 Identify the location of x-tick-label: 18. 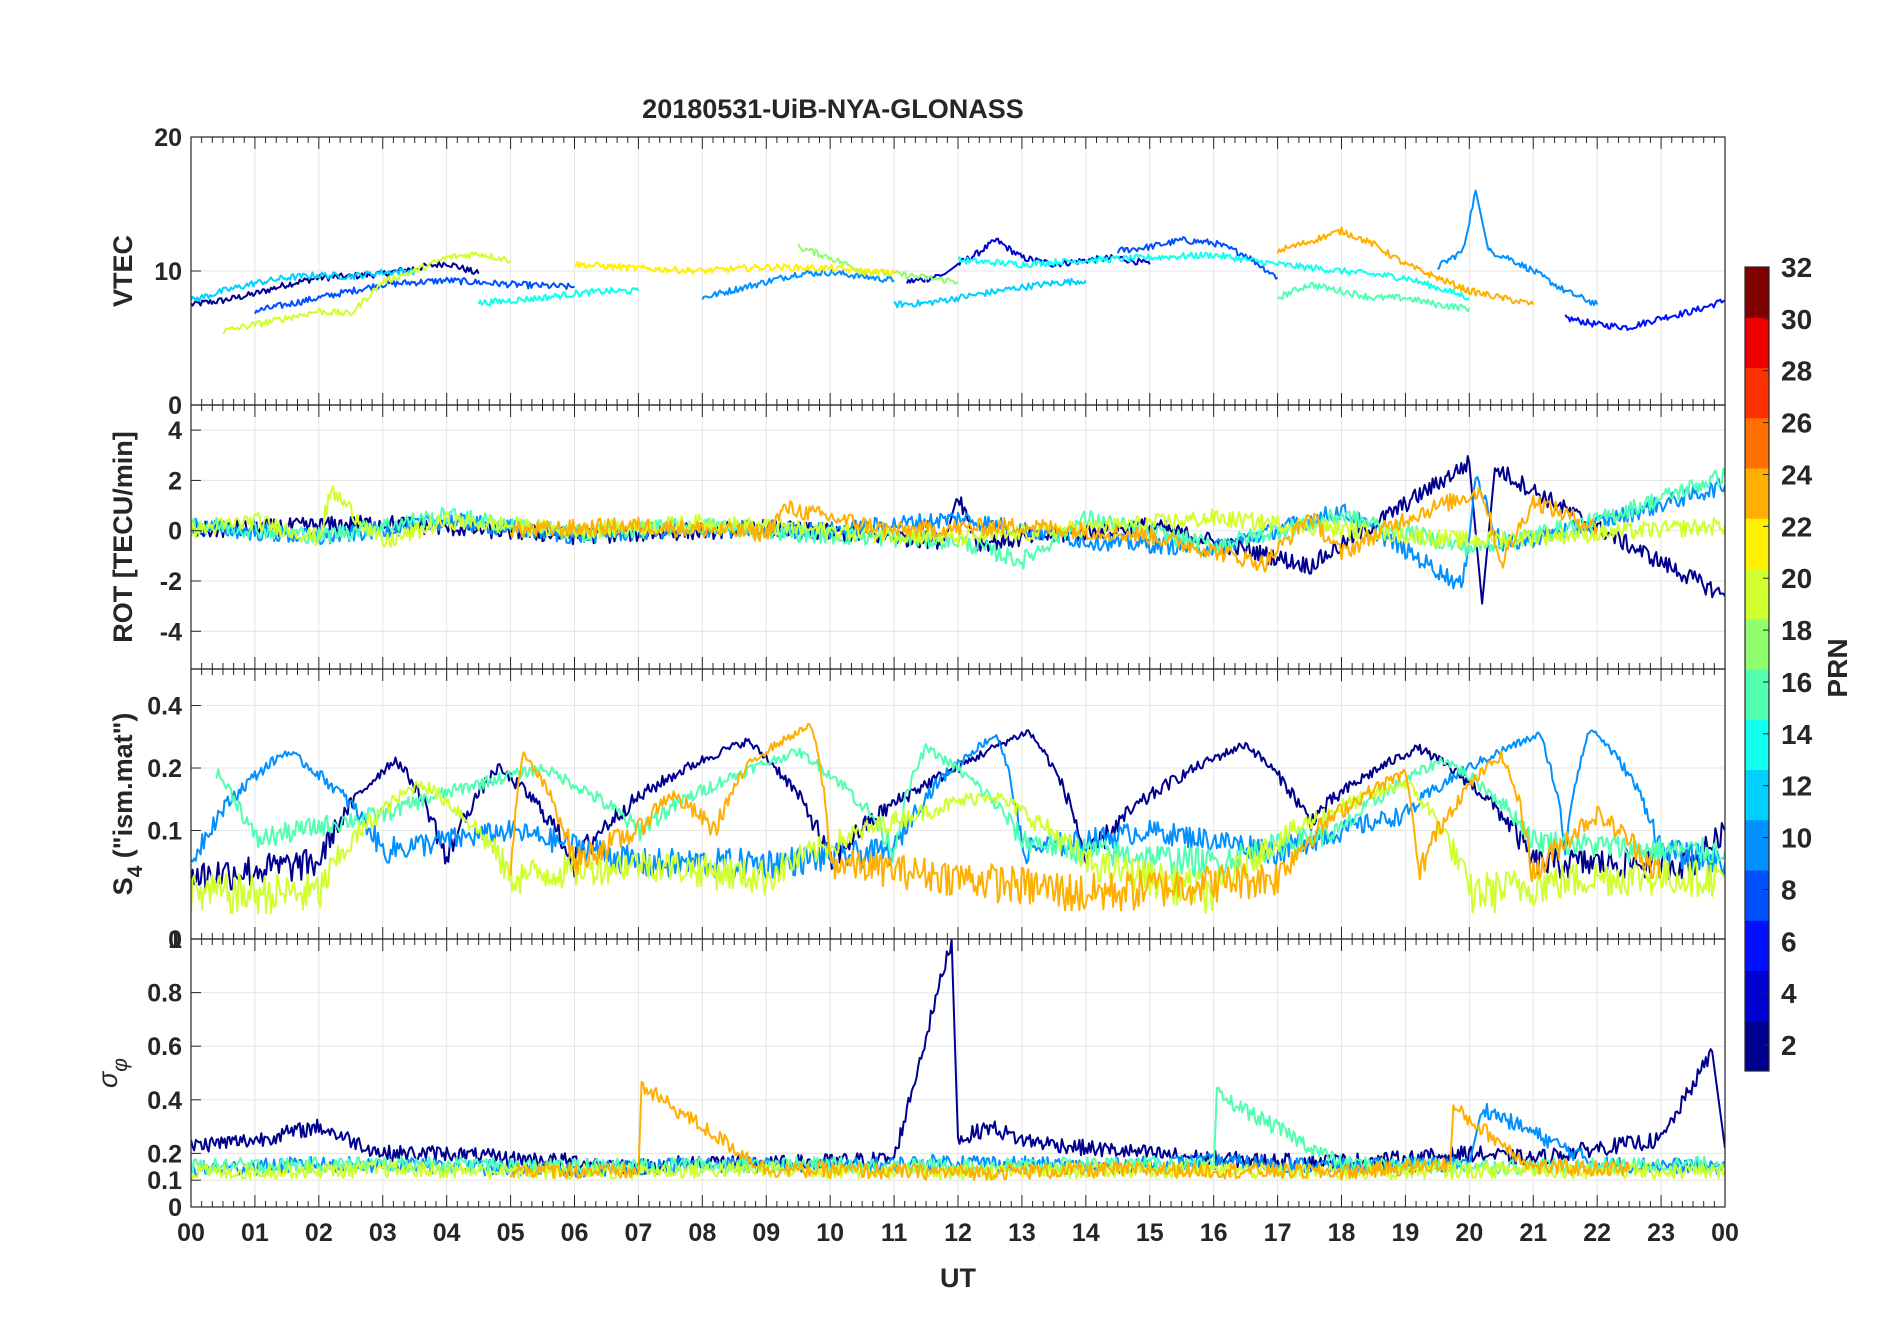
(1342, 1233).